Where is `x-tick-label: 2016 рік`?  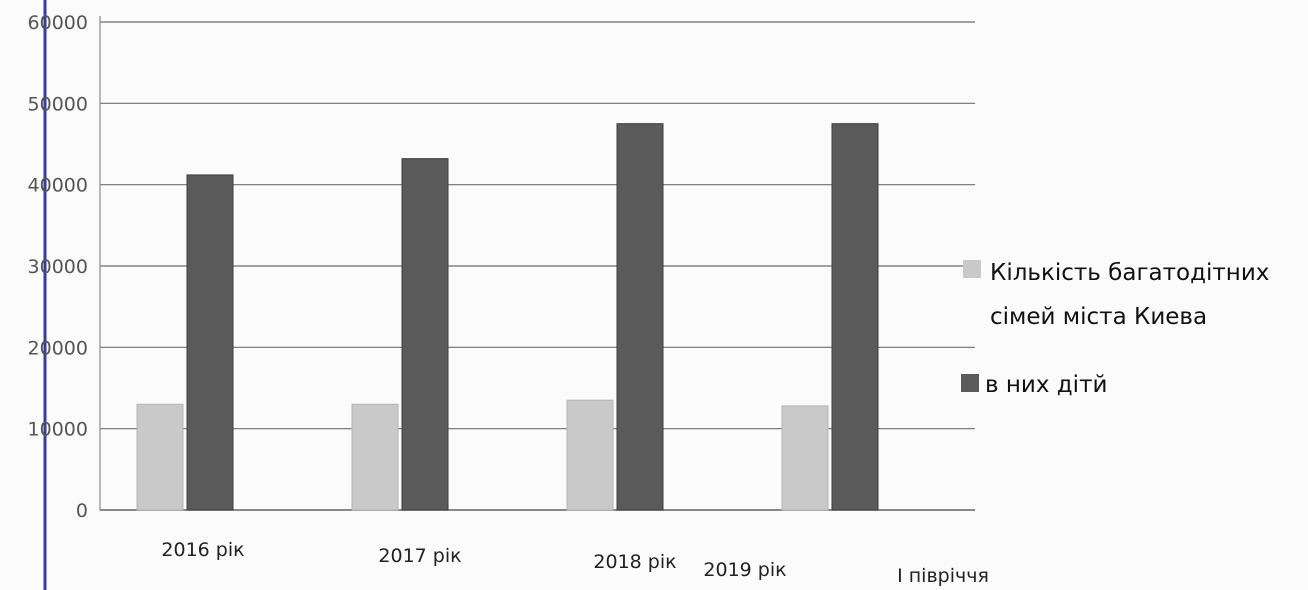 x-tick-label: 2016 рік is located at coordinates (202, 550).